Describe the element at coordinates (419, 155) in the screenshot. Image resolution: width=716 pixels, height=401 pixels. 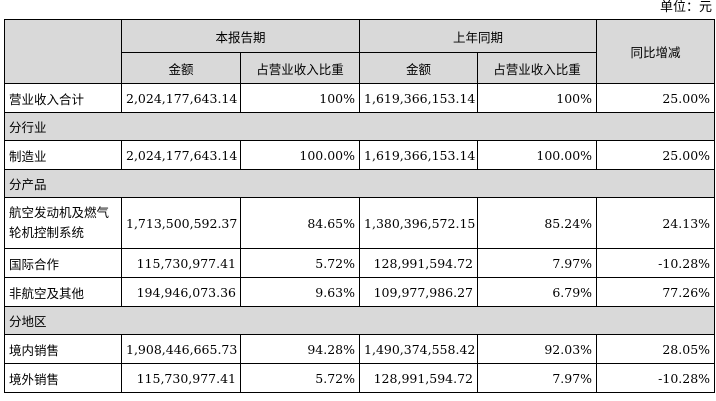
I see `cell-prior-amount: 1,619,366,153.14` at that location.